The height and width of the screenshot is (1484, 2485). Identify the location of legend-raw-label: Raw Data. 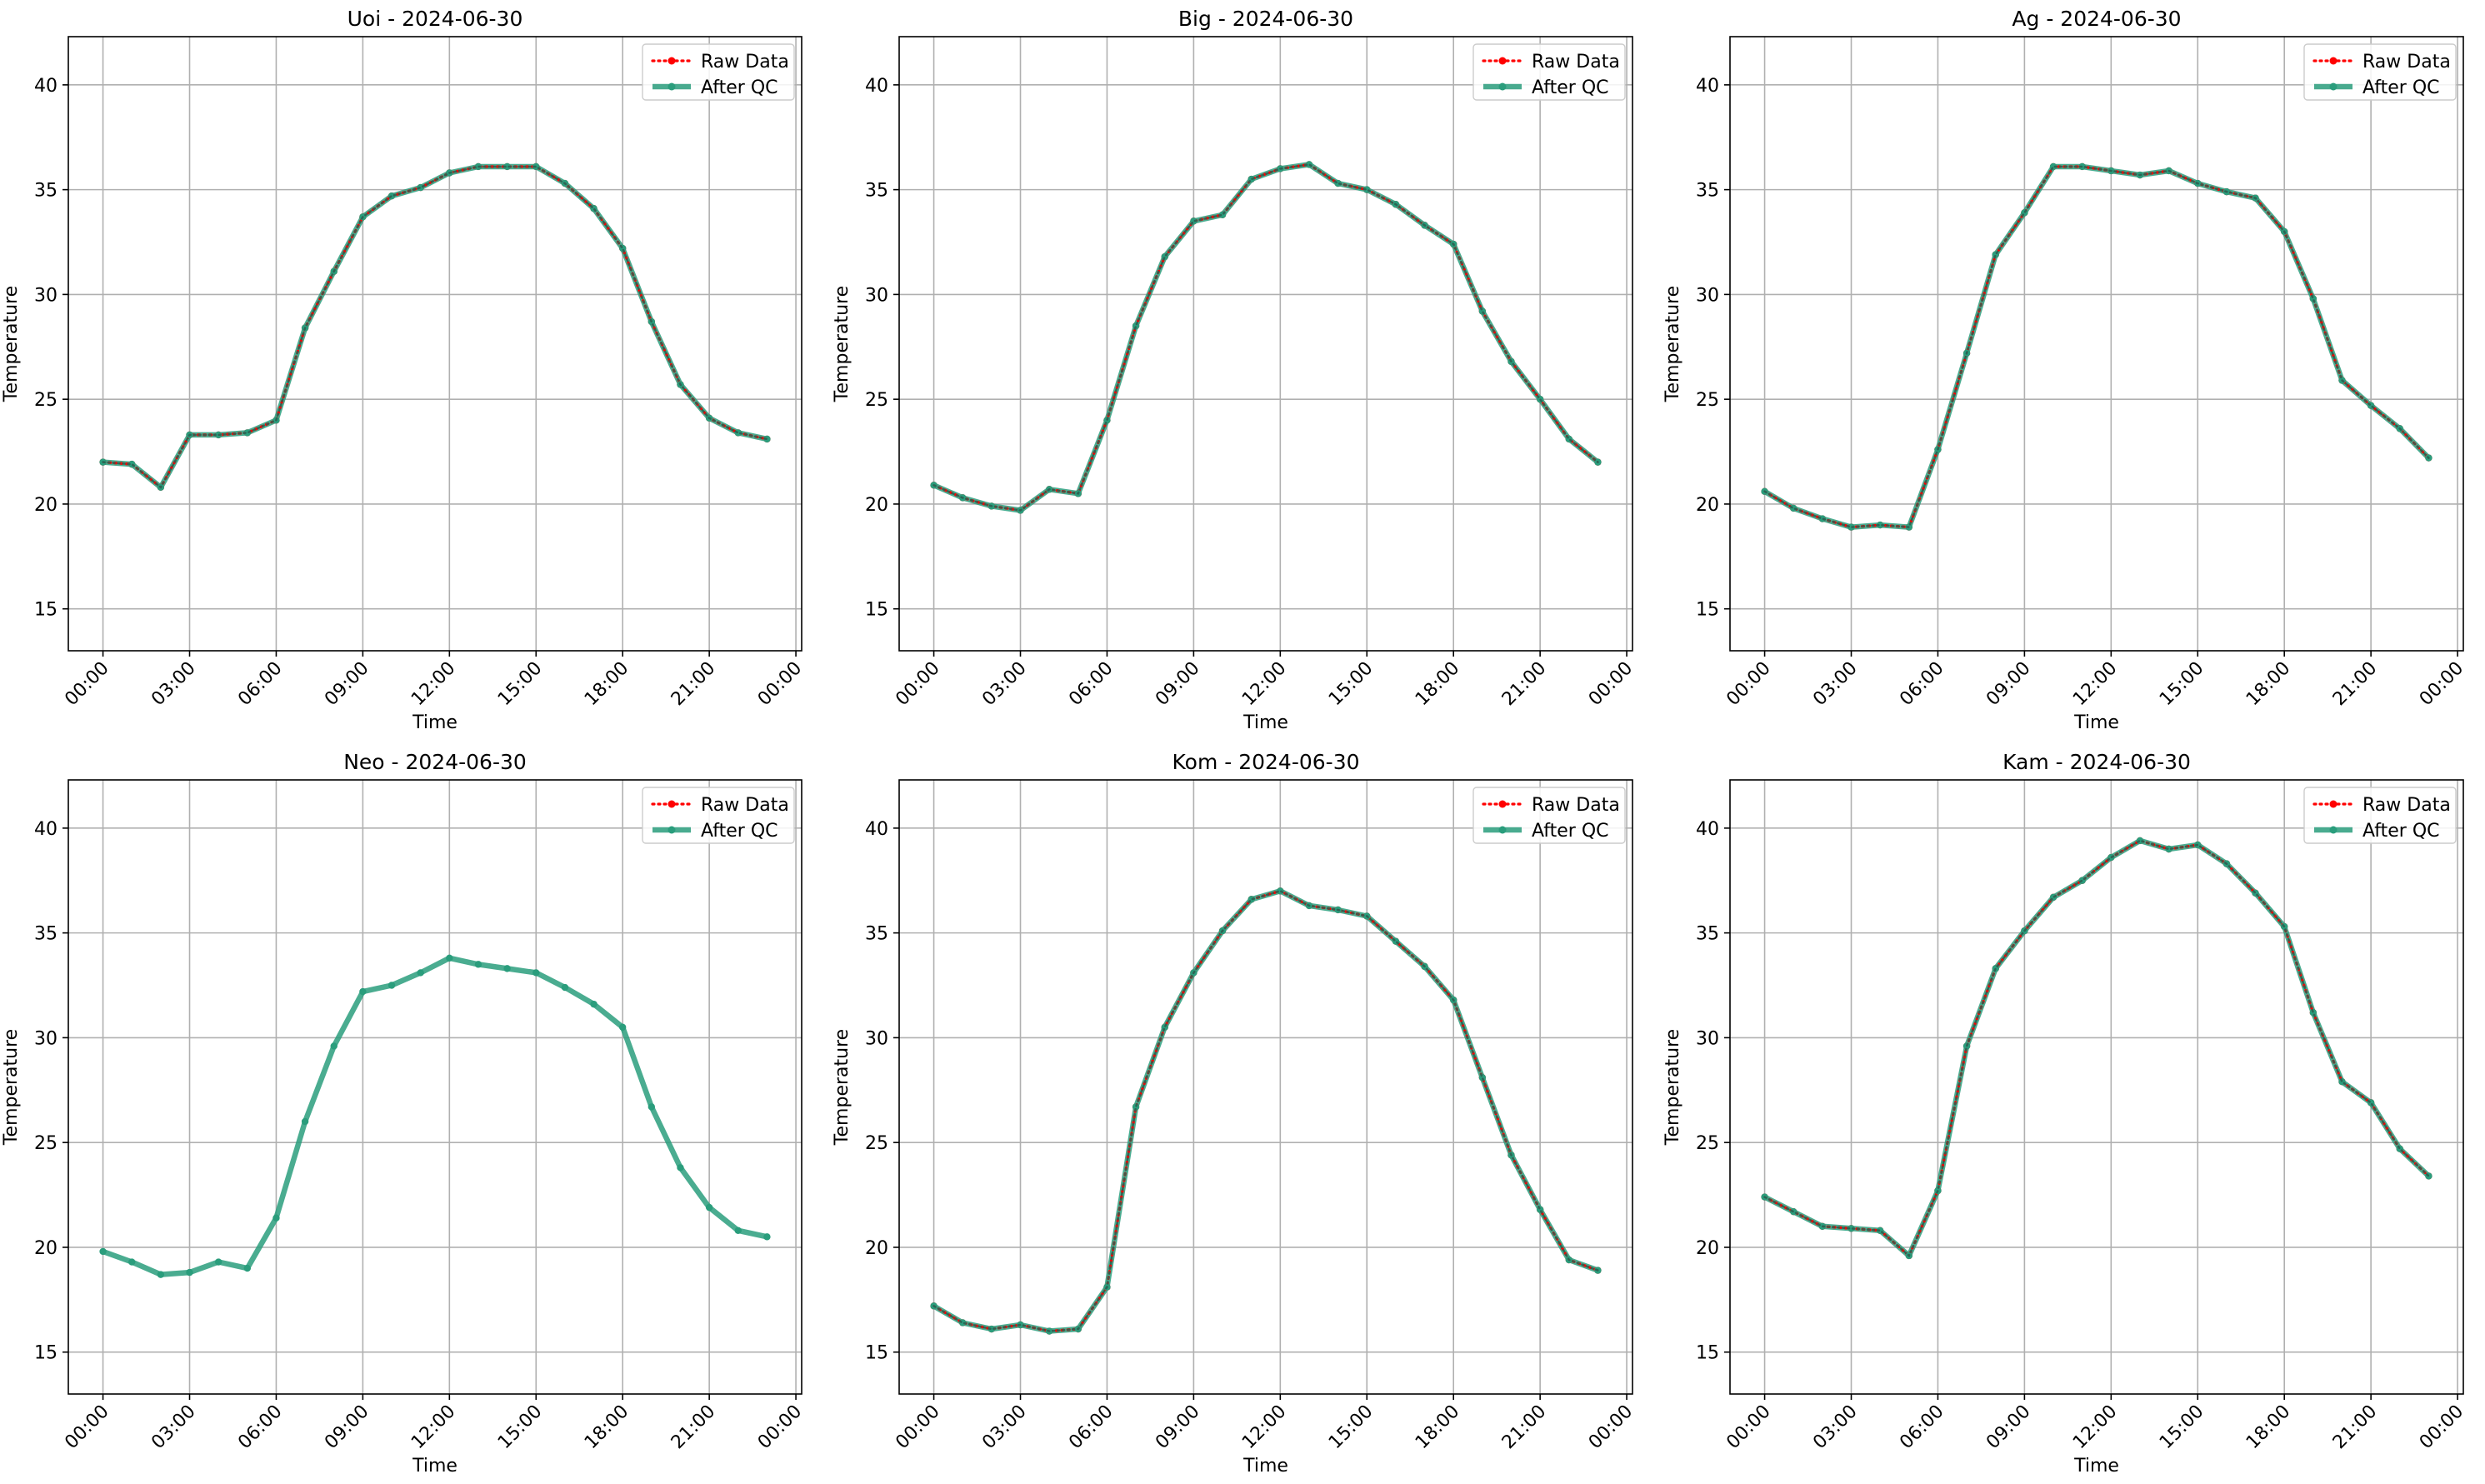
(2406, 62).